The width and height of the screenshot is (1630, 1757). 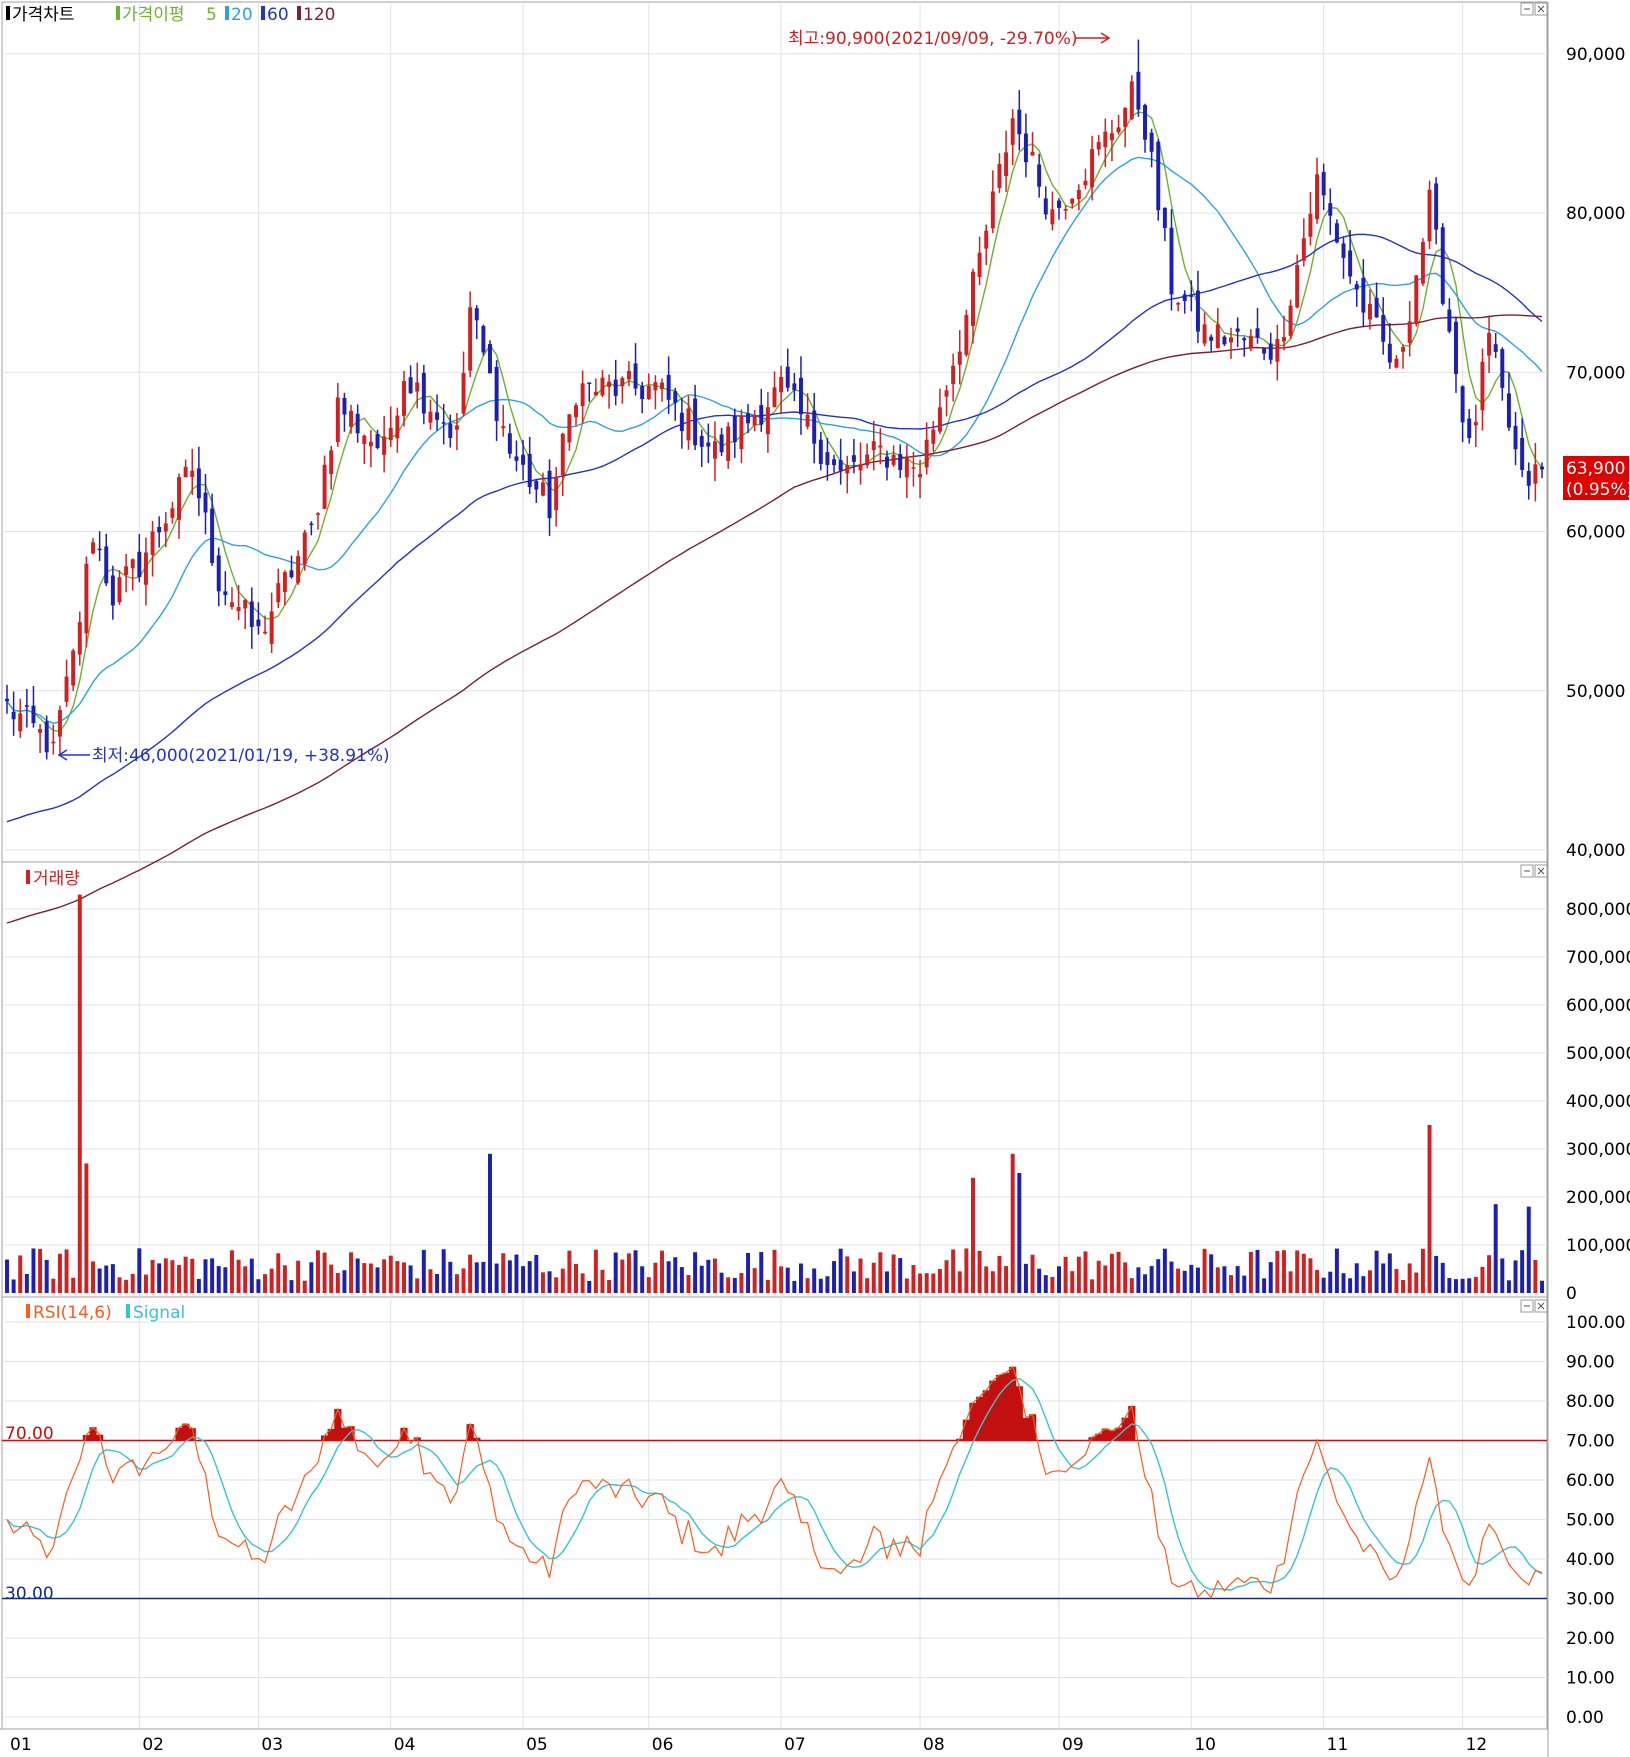 I want to click on volume-y-tick-label: 0, so click(x=1571, y=1294).